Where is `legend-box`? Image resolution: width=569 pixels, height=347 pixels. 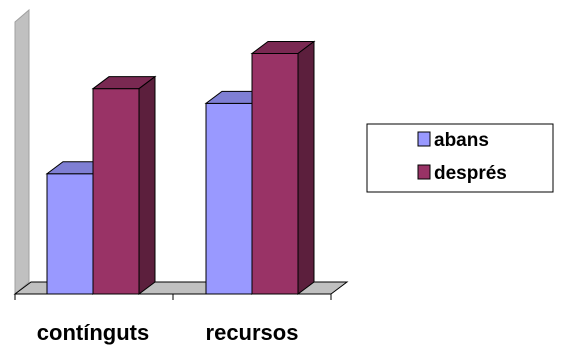
legend-box is located at coordinates (460, 158).